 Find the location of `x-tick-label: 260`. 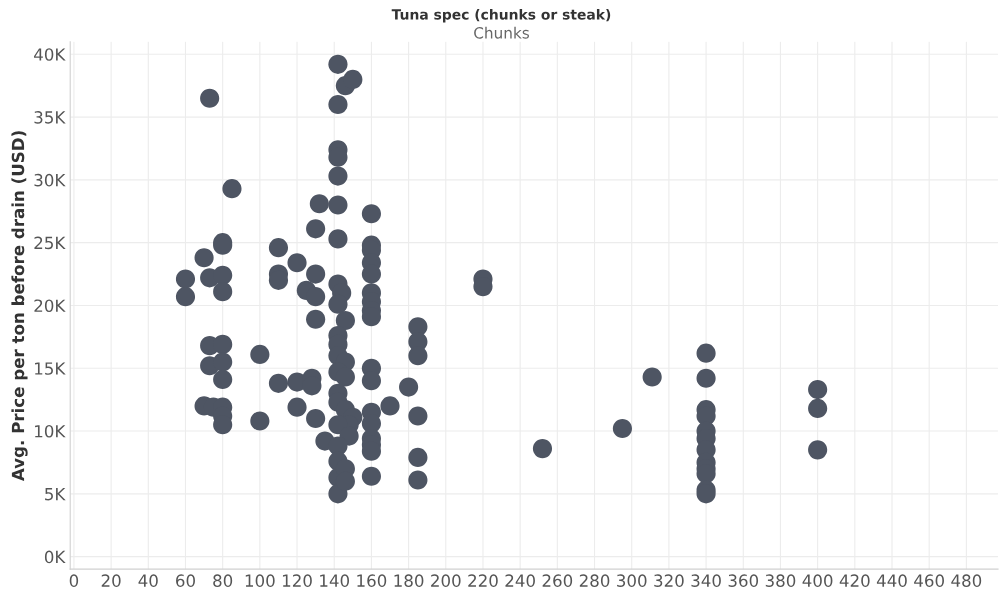

x-tick-label: 260 is located at coordinates (557, 580).